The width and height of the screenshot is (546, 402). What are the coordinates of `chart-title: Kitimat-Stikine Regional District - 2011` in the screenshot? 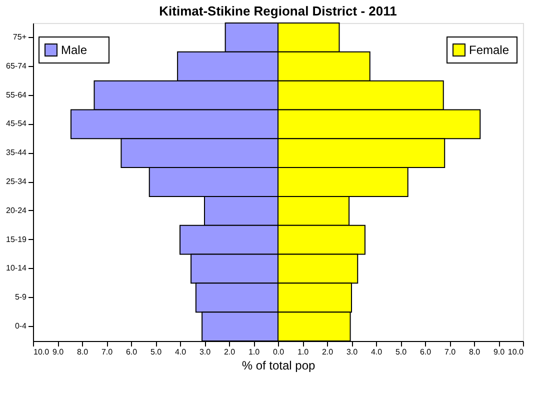 It's located at (278, 11).